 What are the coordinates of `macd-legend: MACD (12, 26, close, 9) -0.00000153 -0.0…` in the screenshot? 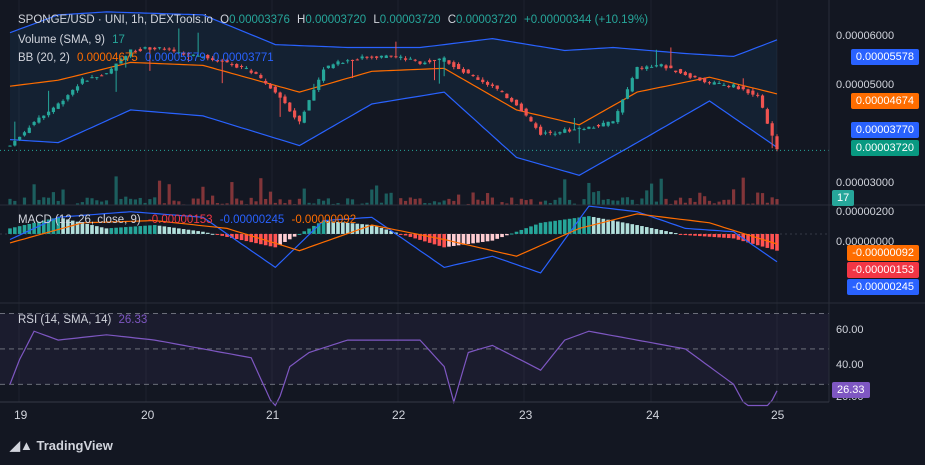 It's located at (189, 220).